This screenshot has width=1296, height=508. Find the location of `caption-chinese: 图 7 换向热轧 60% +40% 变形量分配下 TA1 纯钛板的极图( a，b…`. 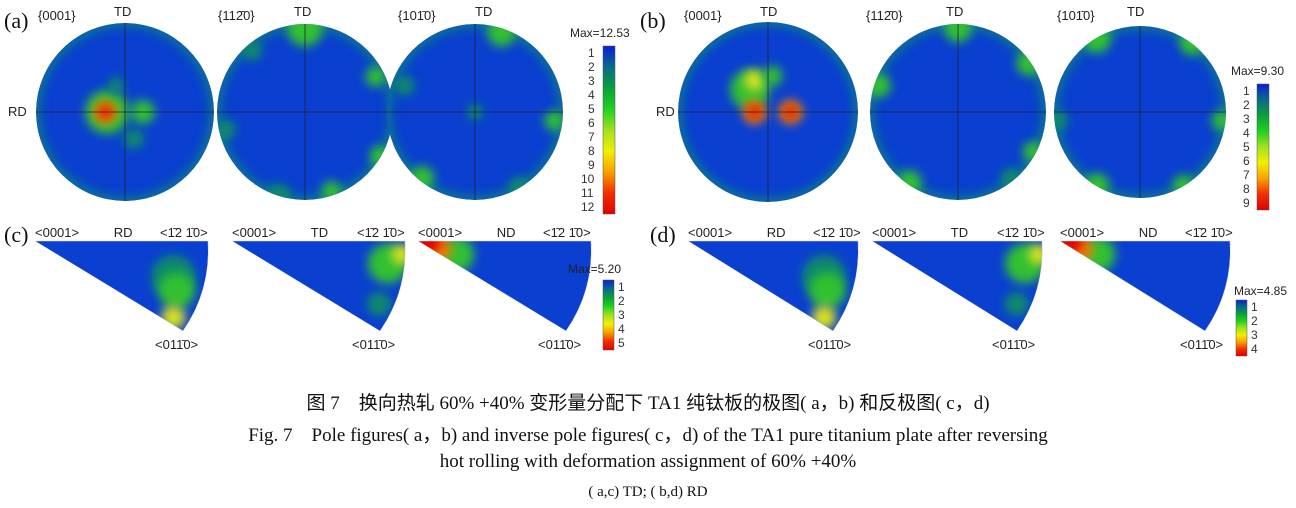

caption-chinese: 图 7 换向热轧 60% +40% 变形量分配下 TA1 纯钛板的极图( a，b… is located at coordinates (648, 403).